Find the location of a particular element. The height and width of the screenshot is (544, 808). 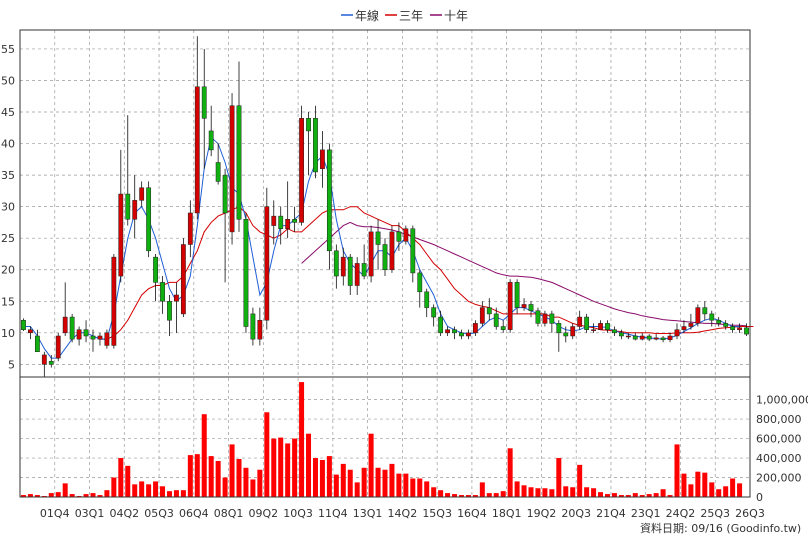

time-tick-label: 04Q2 is located at coordinates (124, 513).